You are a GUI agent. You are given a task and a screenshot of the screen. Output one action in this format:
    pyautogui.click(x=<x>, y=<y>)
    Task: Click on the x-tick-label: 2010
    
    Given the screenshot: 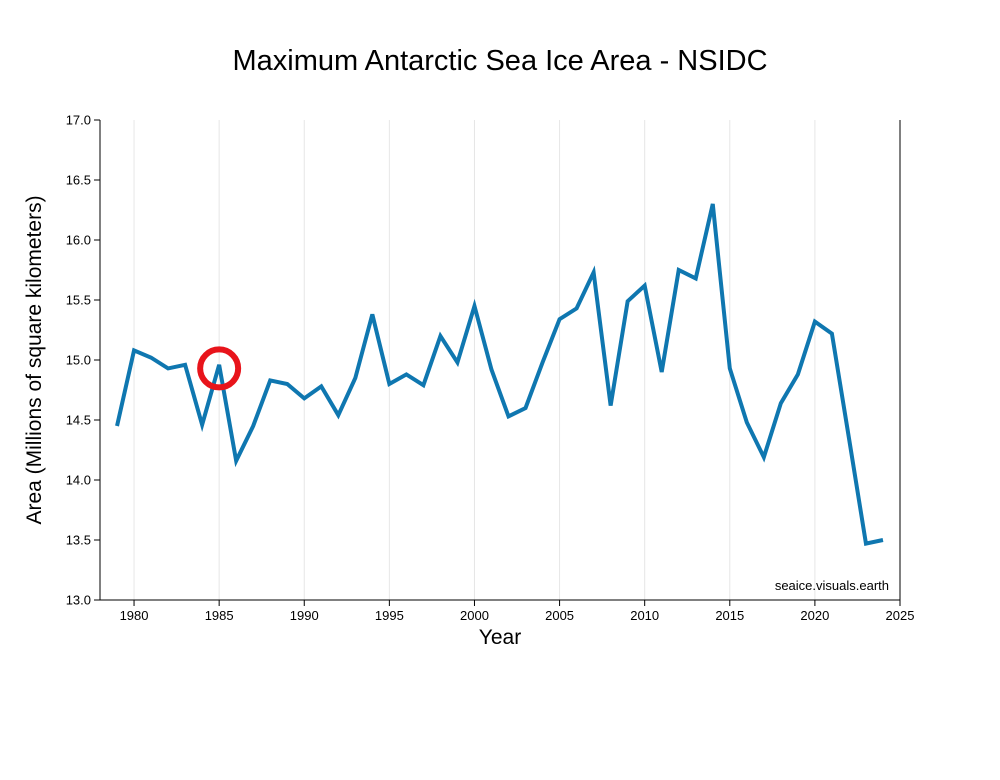 What is the action you would take?
    pyautogui.click(x=644, y=615)
    